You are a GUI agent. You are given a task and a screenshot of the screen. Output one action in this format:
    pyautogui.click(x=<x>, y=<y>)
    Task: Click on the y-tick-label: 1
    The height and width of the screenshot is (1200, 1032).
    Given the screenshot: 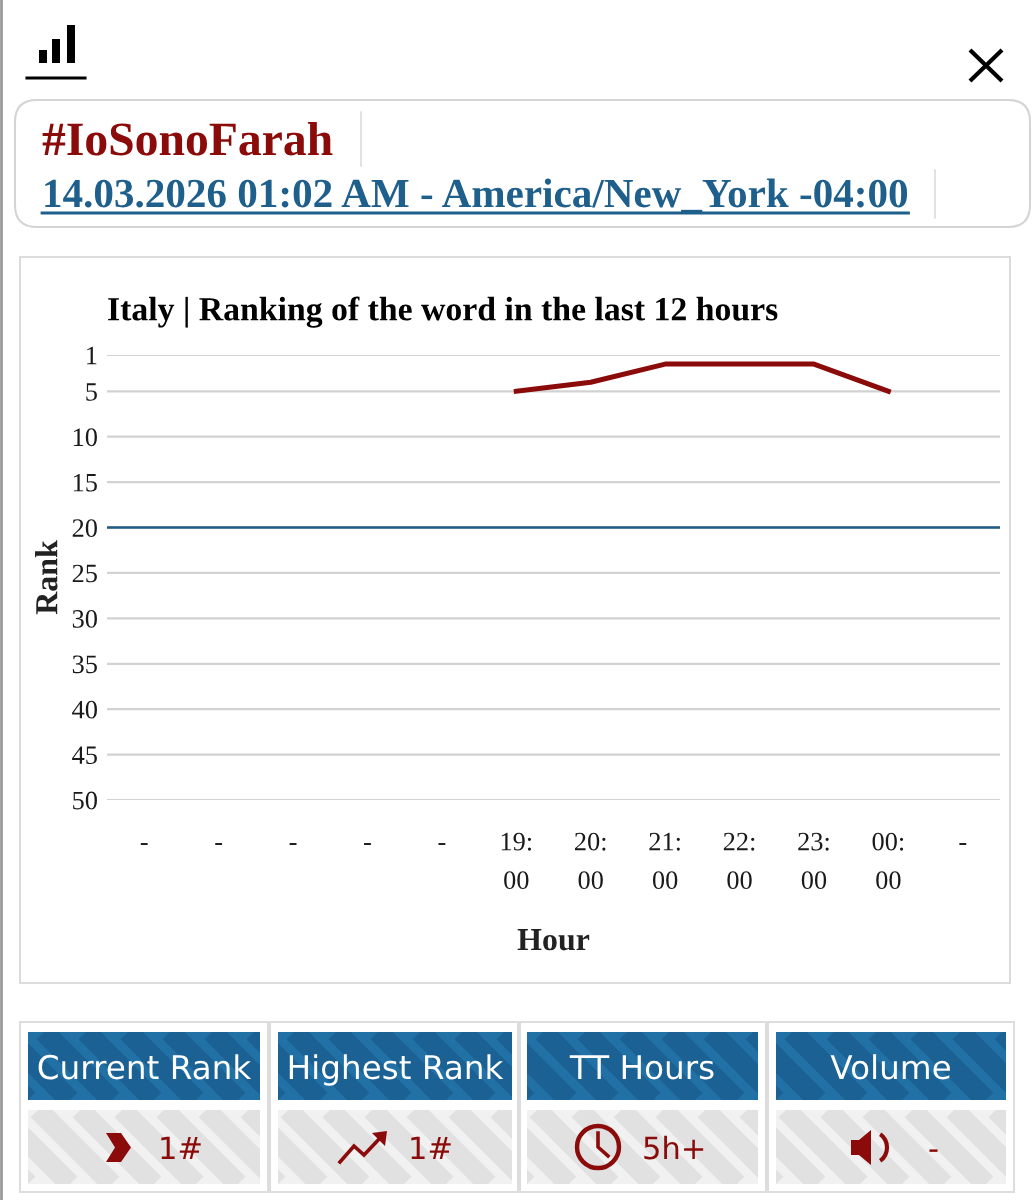 What is the action you would take?
    pyautogui.click(x=92, y=355)
    